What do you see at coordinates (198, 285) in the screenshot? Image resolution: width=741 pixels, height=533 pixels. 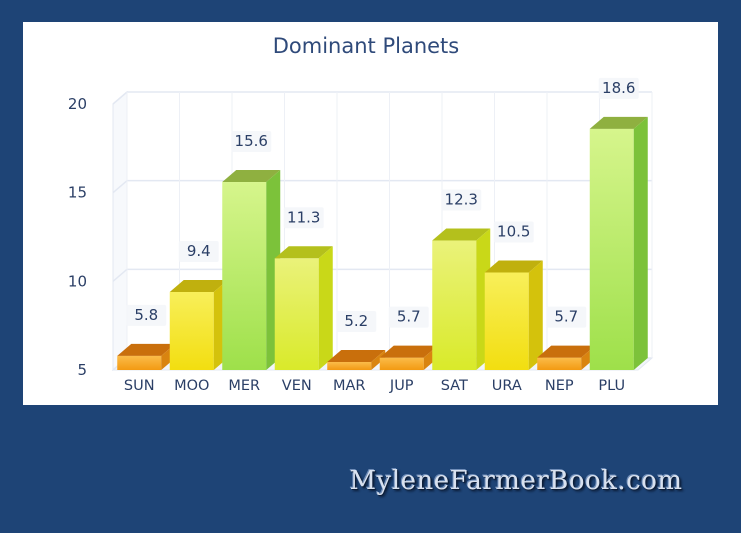 I see `bar-top-moo` at bounding box center [198, 285].